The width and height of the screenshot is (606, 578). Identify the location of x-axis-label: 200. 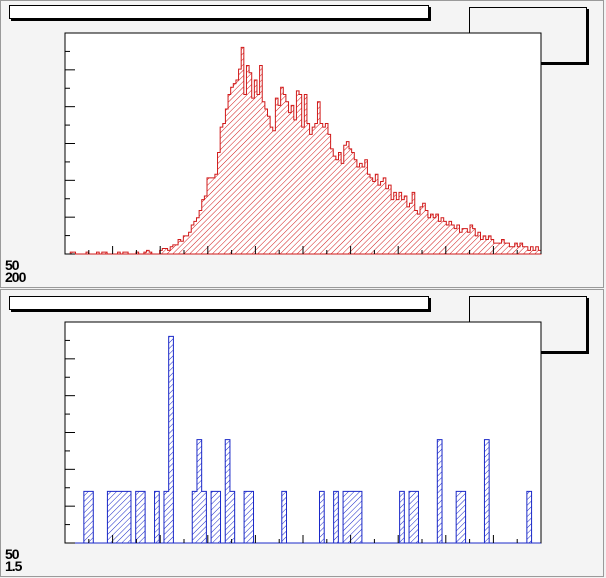
(15, 277).